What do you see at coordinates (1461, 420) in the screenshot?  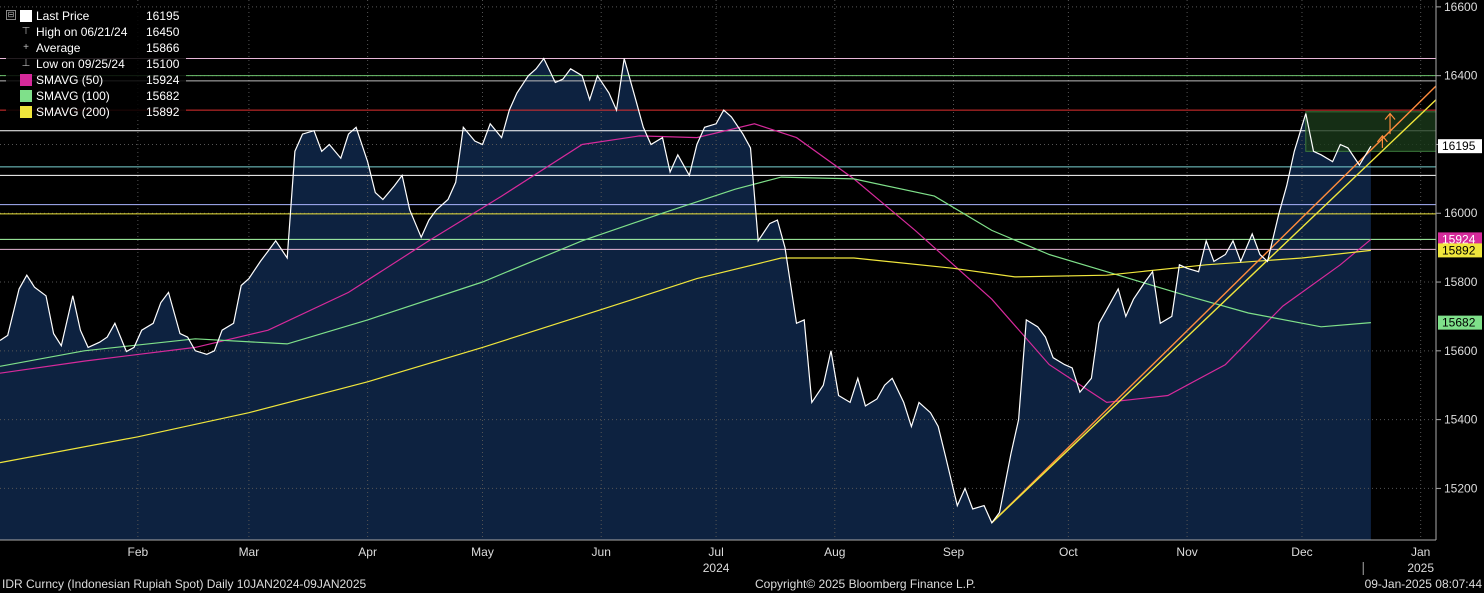 I see `y-tick-label: 15400` at bounding box center [1461, 420].